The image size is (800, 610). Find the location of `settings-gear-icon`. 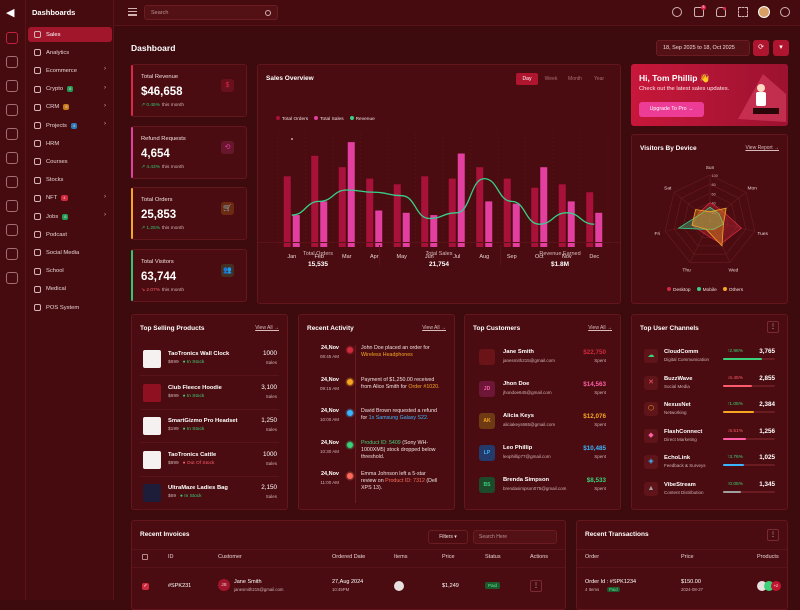

settings-gear-icon is located at coordinates (785, 12).